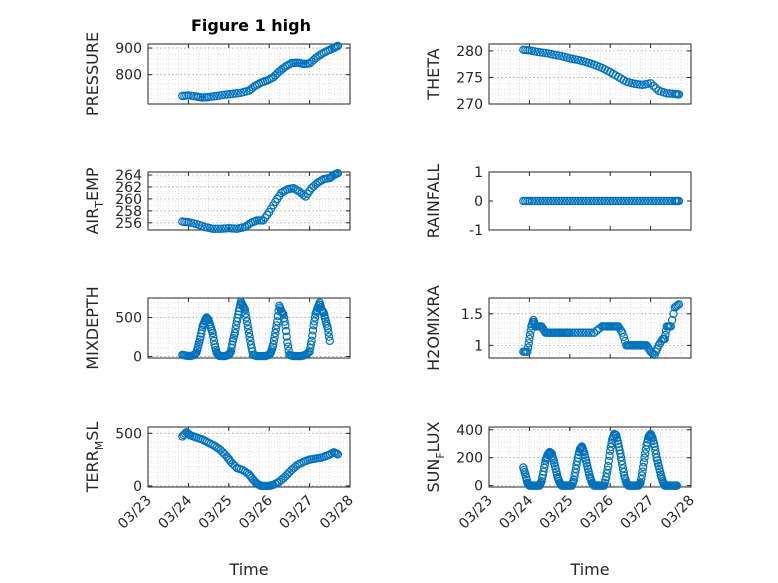 The width and height of the screenshot is (778, 583). What do you see at coordinates (128, 49) in the screenshot?
I see `y-tick-label: 900` at bounding box center [128, 49].